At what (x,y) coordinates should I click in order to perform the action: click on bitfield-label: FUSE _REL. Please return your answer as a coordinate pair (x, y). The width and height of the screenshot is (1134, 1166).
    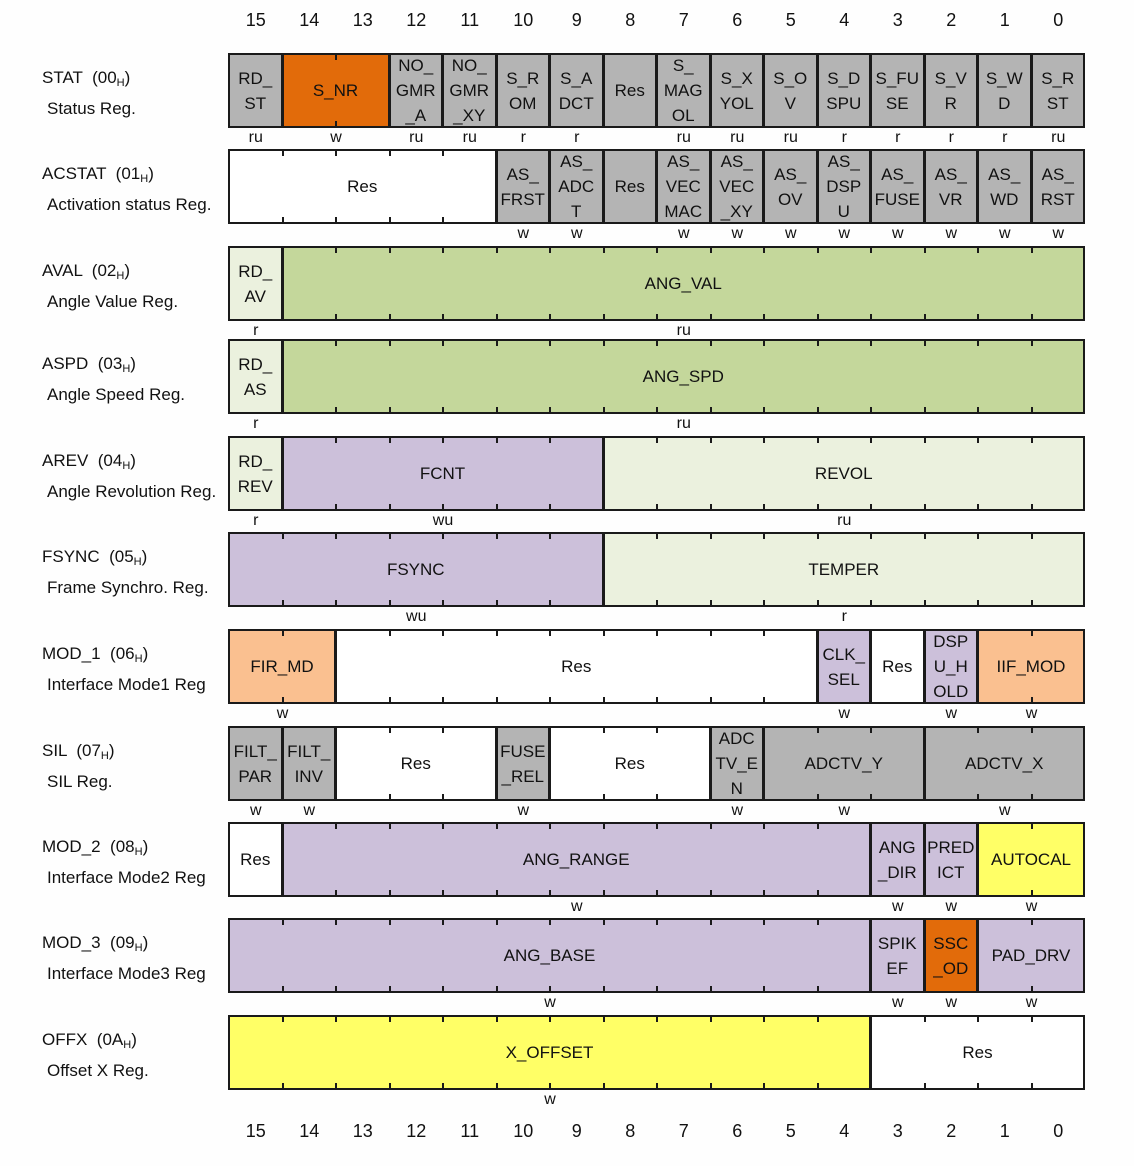
    Looking at the image, I should click on (523, 763).